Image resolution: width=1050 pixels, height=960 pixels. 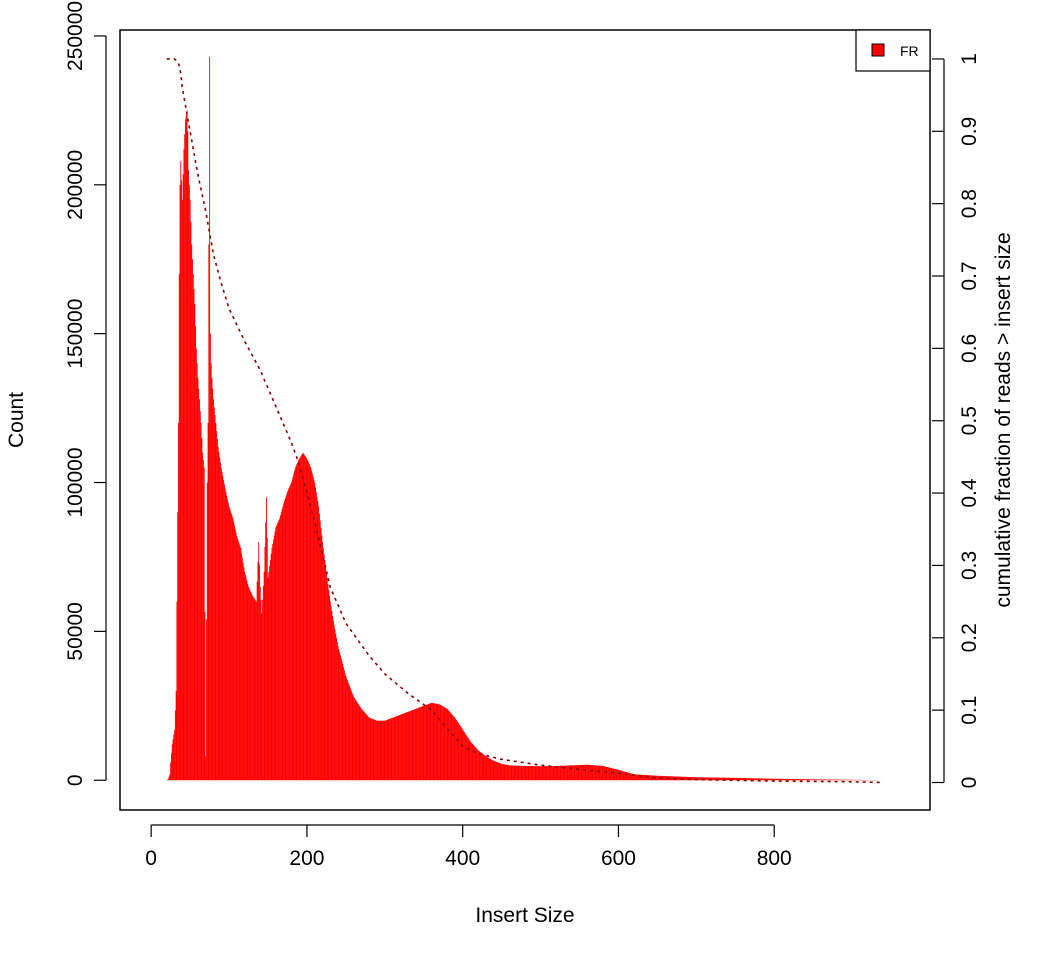 I want to click on y2-tick-label: 0.8, so click(x=969, y=203).